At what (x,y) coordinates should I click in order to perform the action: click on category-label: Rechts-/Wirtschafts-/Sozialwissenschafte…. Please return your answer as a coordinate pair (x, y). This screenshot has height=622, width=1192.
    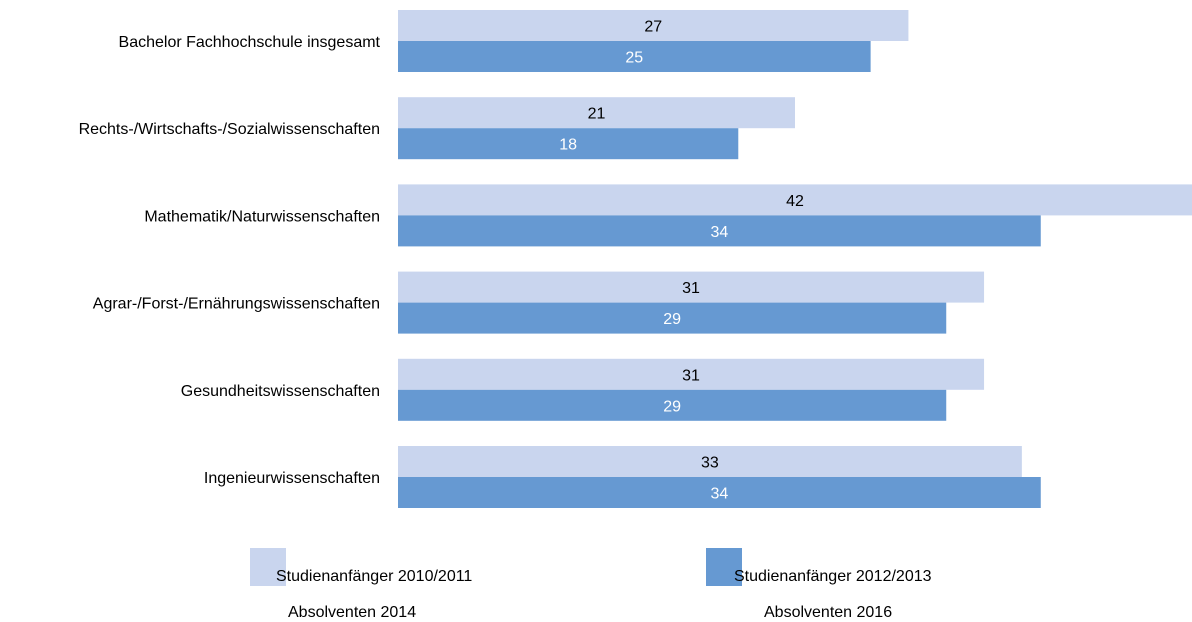
    Looking at the image, I should click on (229, 129).